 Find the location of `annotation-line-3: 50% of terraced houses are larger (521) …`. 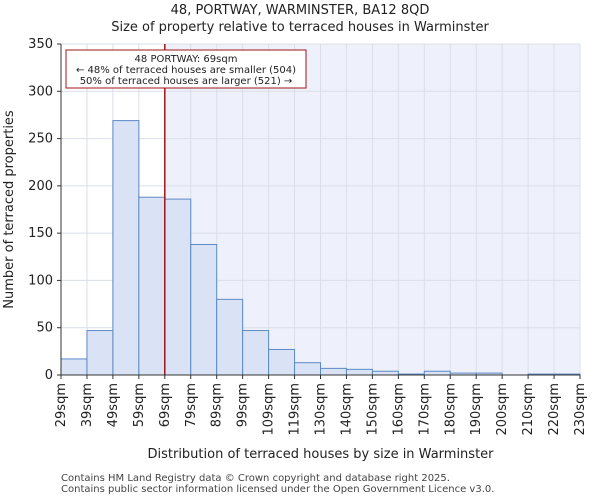

annotation-line-3: 50% of terraced houses are larger (521) … is located at coordinates (186, 81).